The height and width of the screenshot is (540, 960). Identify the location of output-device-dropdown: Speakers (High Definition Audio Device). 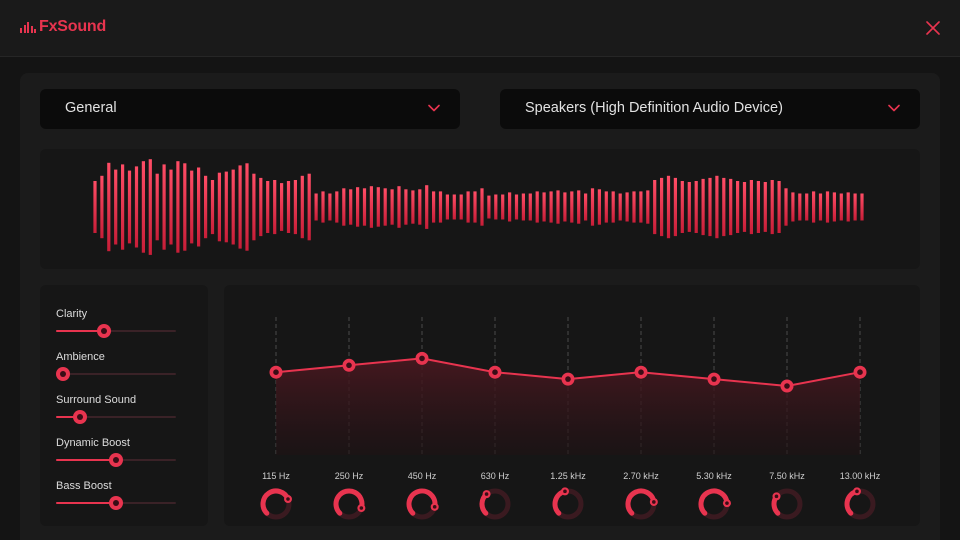
(710, 109).